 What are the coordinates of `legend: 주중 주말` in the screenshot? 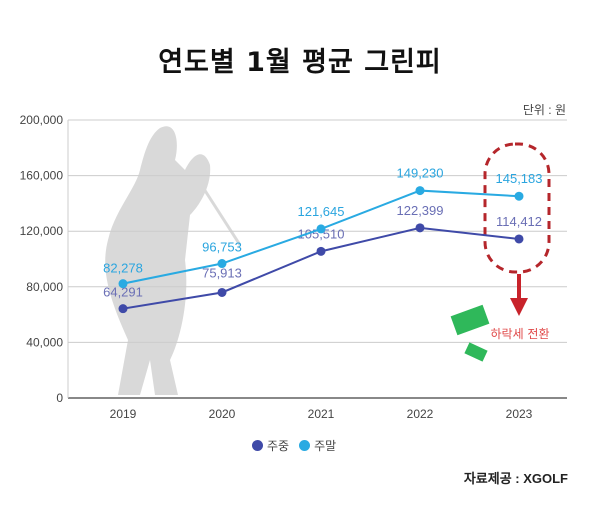 It's located at (294, 445).